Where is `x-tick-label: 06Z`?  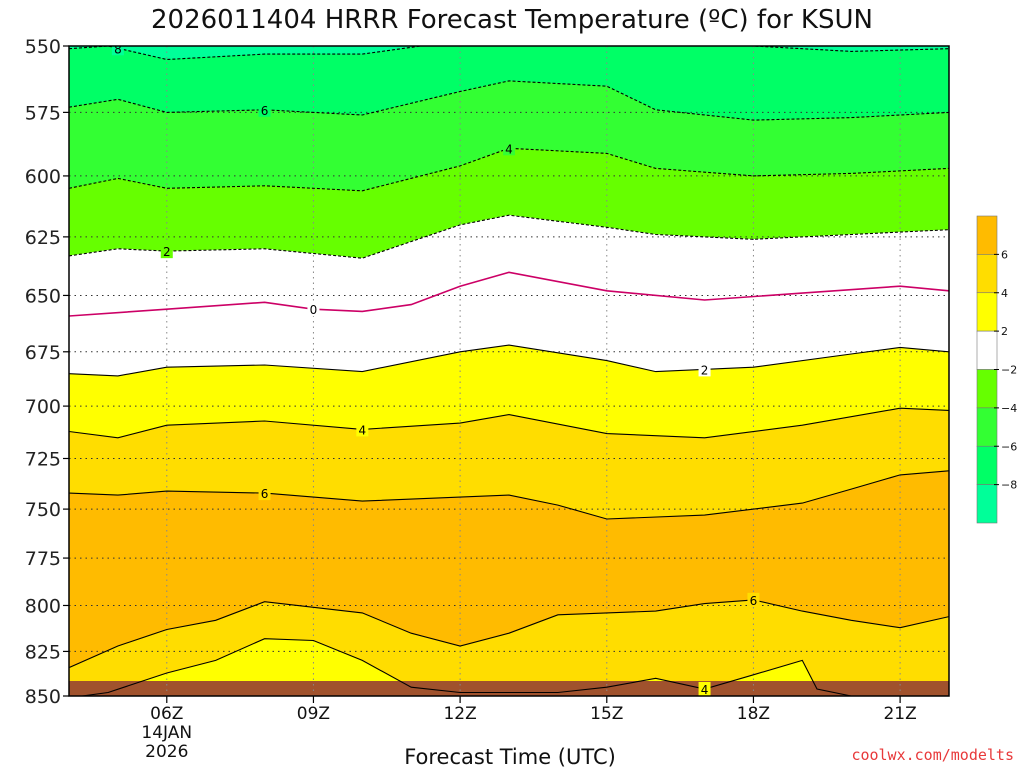
x-tick-label: 06Z is located at coordinates (166, 714).